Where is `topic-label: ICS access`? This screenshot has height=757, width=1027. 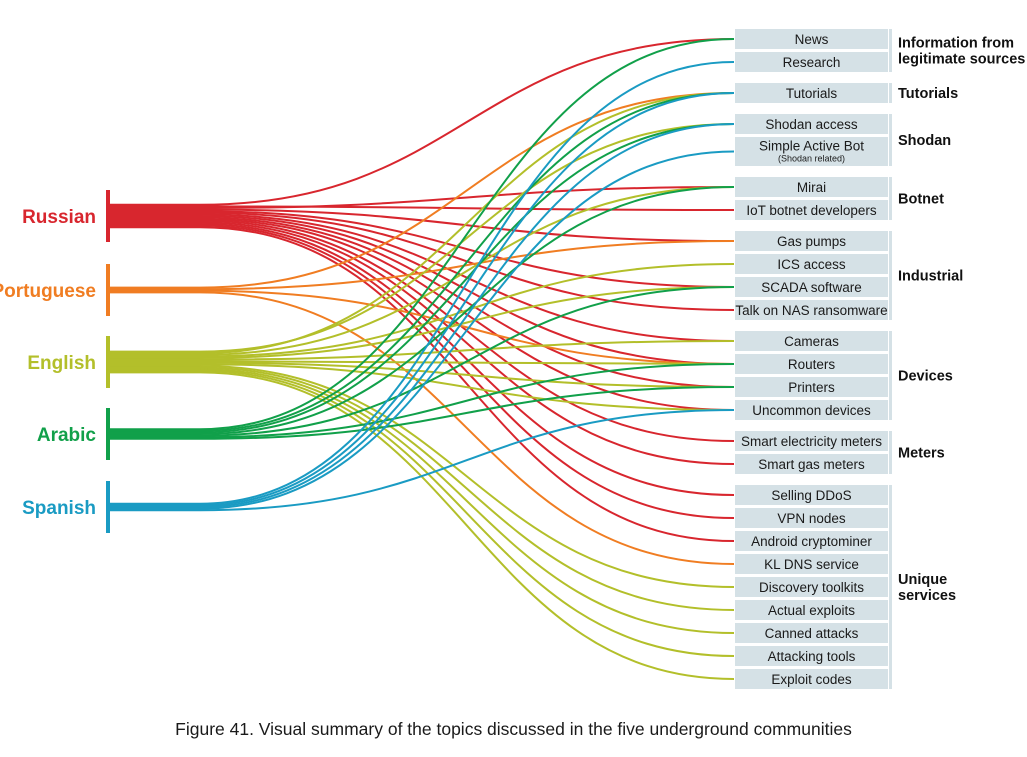 topic-label: ICS access is located at coordinates (811, 264).